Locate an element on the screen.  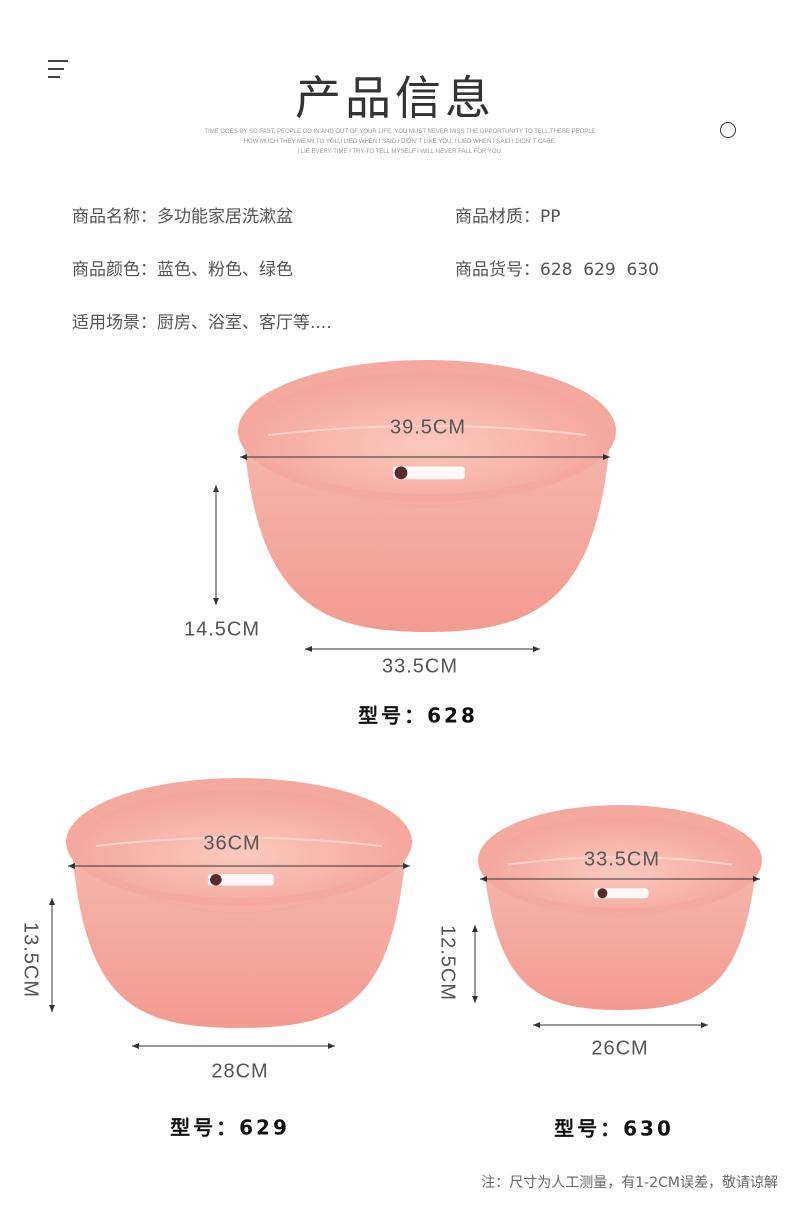
top-diameter-628: 39.5CM is located at coordinates (428, 427).